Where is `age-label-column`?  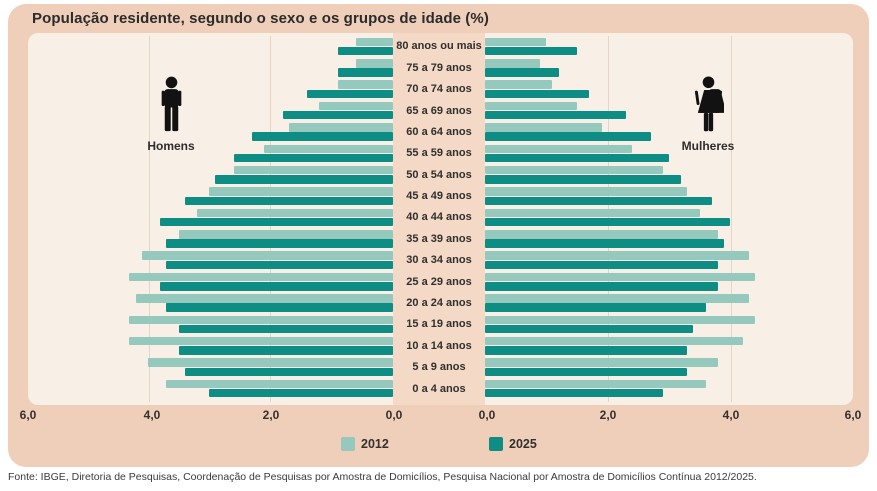
age-label-column is located at coordinates (439, 219).